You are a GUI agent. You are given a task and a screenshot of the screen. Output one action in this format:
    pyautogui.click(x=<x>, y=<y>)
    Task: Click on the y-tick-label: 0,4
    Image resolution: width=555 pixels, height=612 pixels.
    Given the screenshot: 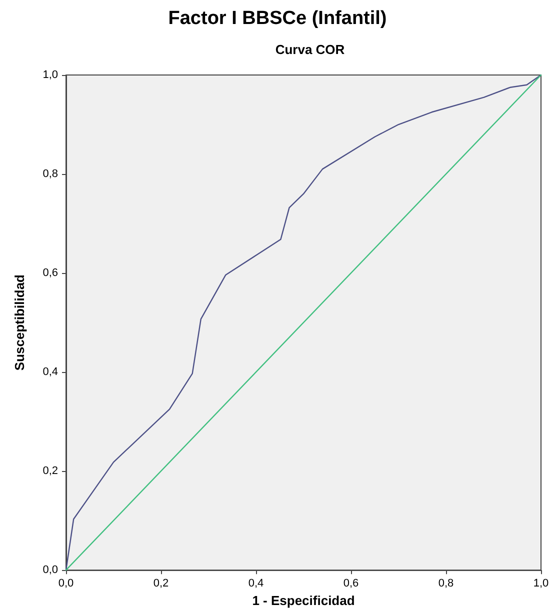 What is the action you would take?
    pyautogui.click(x=50, y=372)
    